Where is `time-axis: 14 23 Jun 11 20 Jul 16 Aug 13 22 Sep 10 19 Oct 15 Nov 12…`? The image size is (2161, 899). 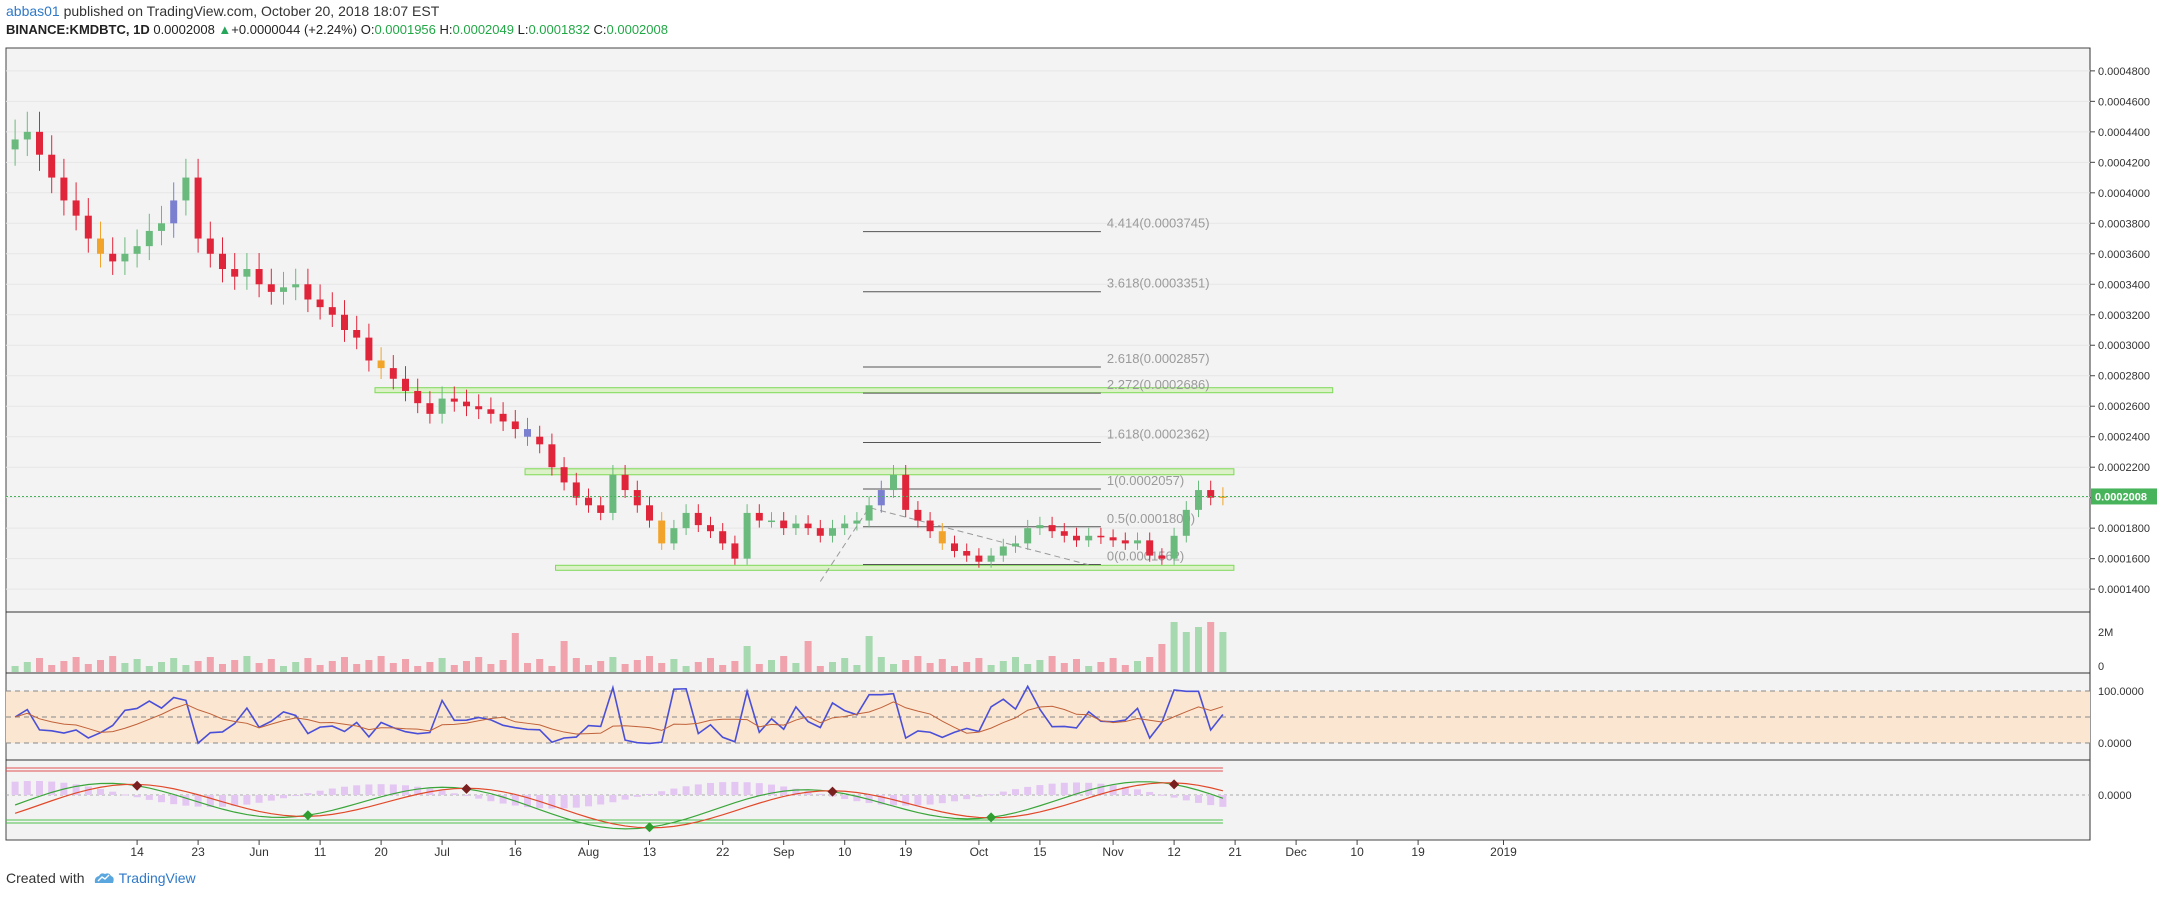
time-axis: 14 23 Jun 11 20 Jul 16 Aug 13 22 Sep 10 19 Oct 15 Nov 12… is located at coordinates (823, 849).